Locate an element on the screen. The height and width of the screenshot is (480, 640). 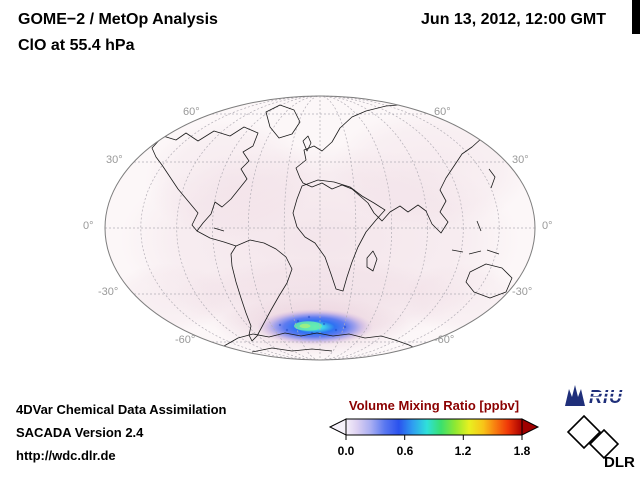
colorbar-tick-1.8: 1.8 is located at coordinates (522, 451).